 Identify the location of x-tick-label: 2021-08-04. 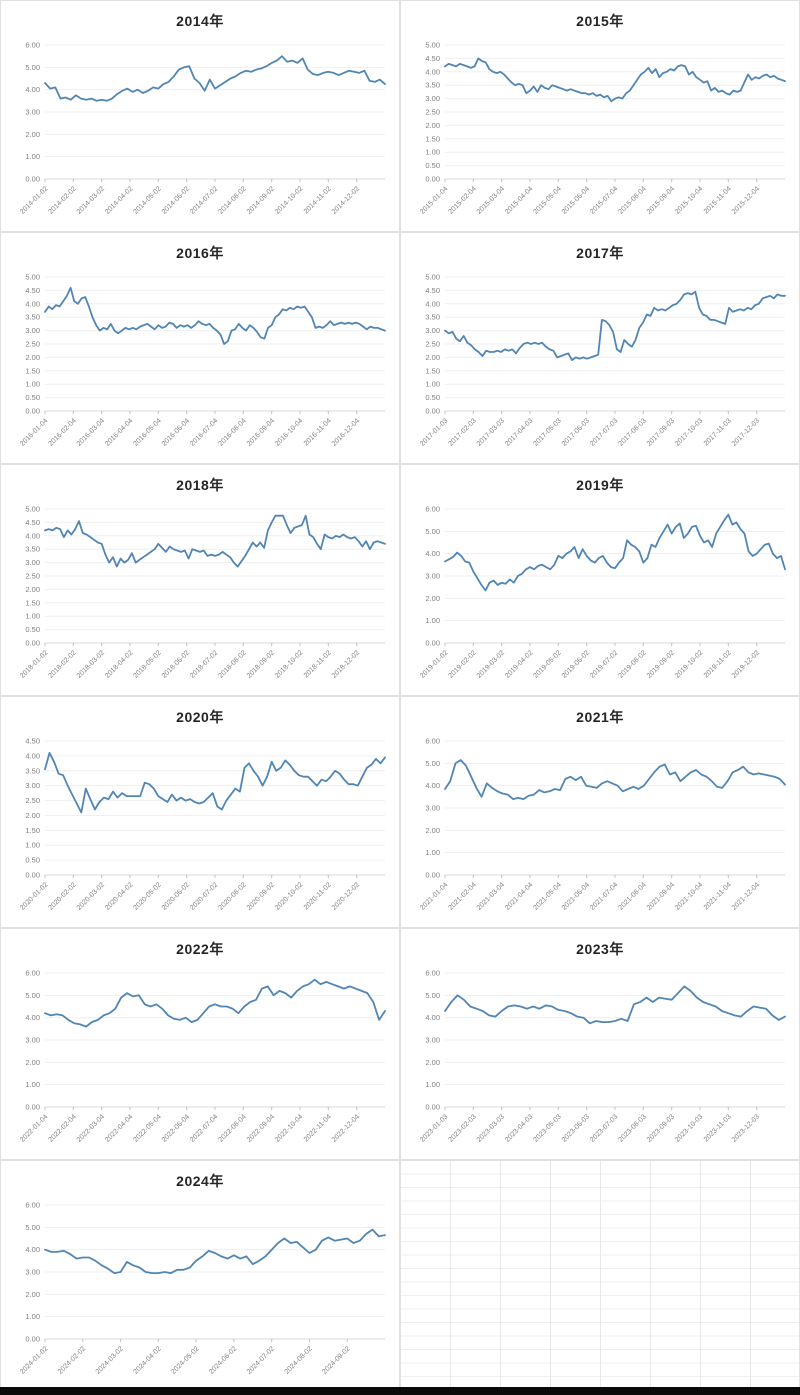
(632, 896).